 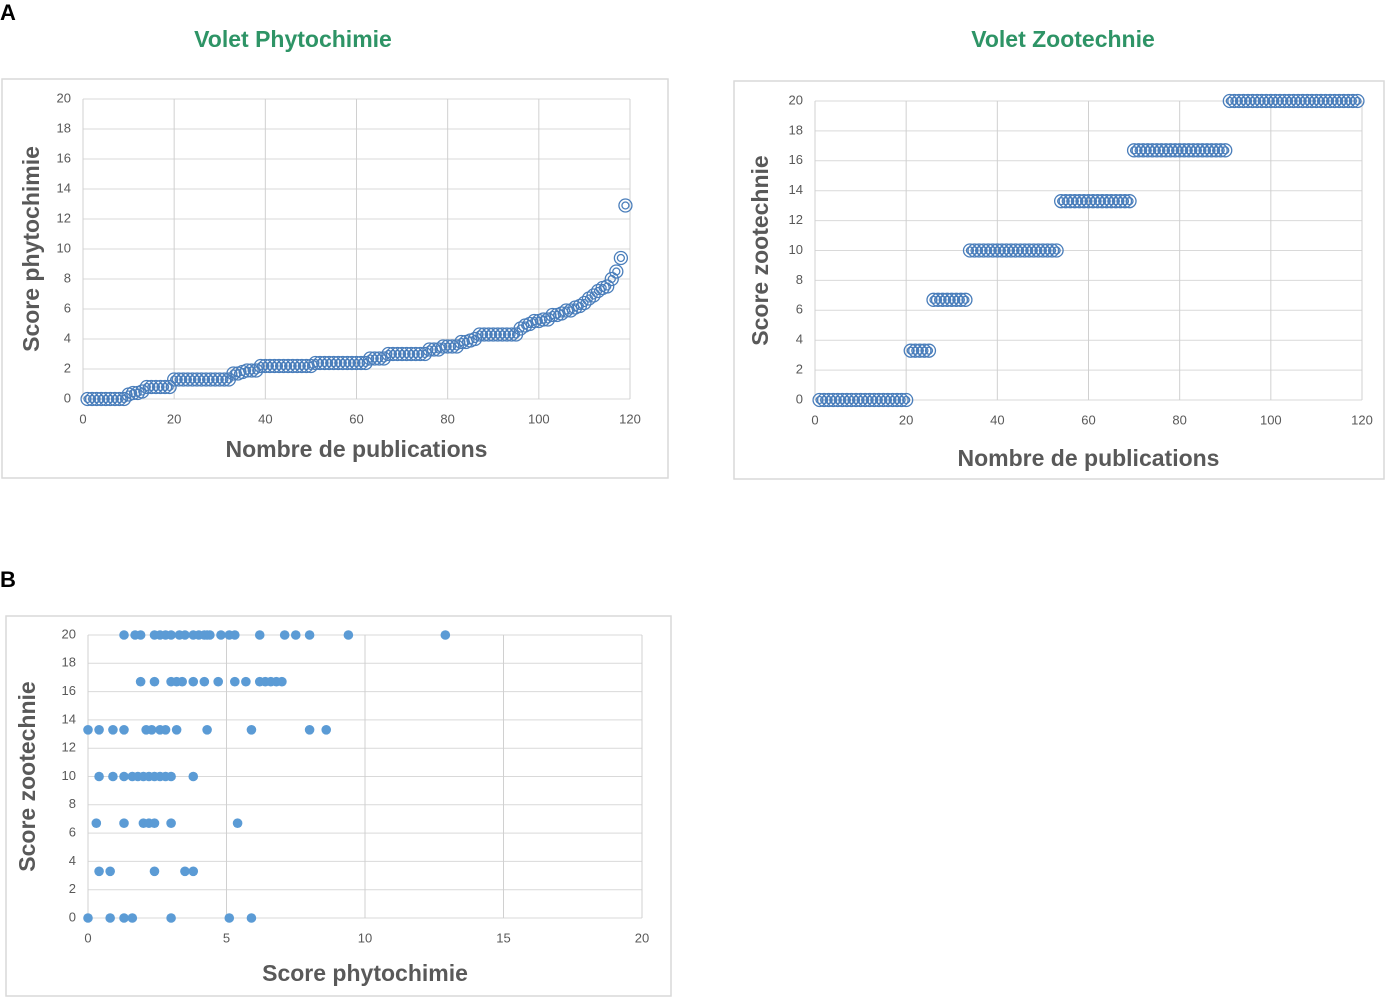 What do you see at coordinates (69, 775) in the screenshot?
I see `y-tick-label: 10` at bounding box center [69, 775].